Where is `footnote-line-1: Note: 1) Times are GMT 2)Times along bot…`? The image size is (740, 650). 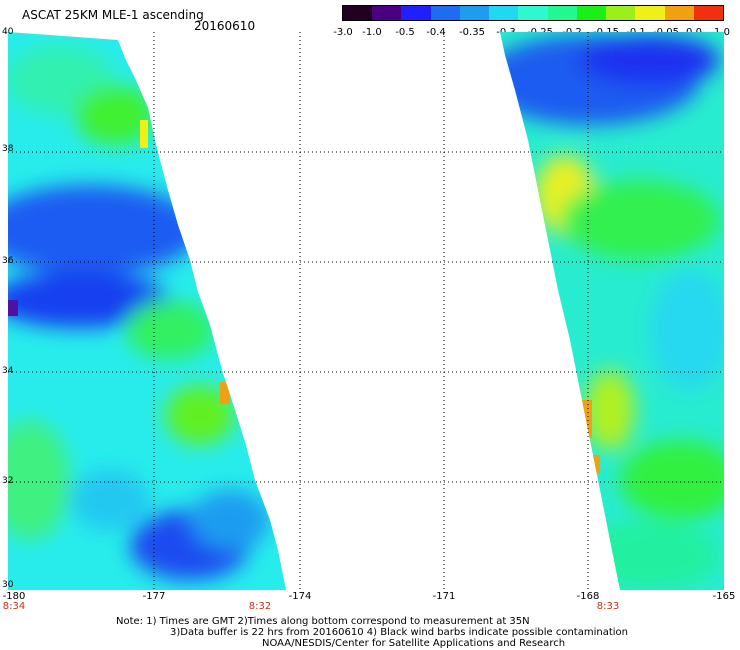
footnote-line-1: Note: 1) Times are GMT 2)Times along bot… is located at coordinates (323, 621).